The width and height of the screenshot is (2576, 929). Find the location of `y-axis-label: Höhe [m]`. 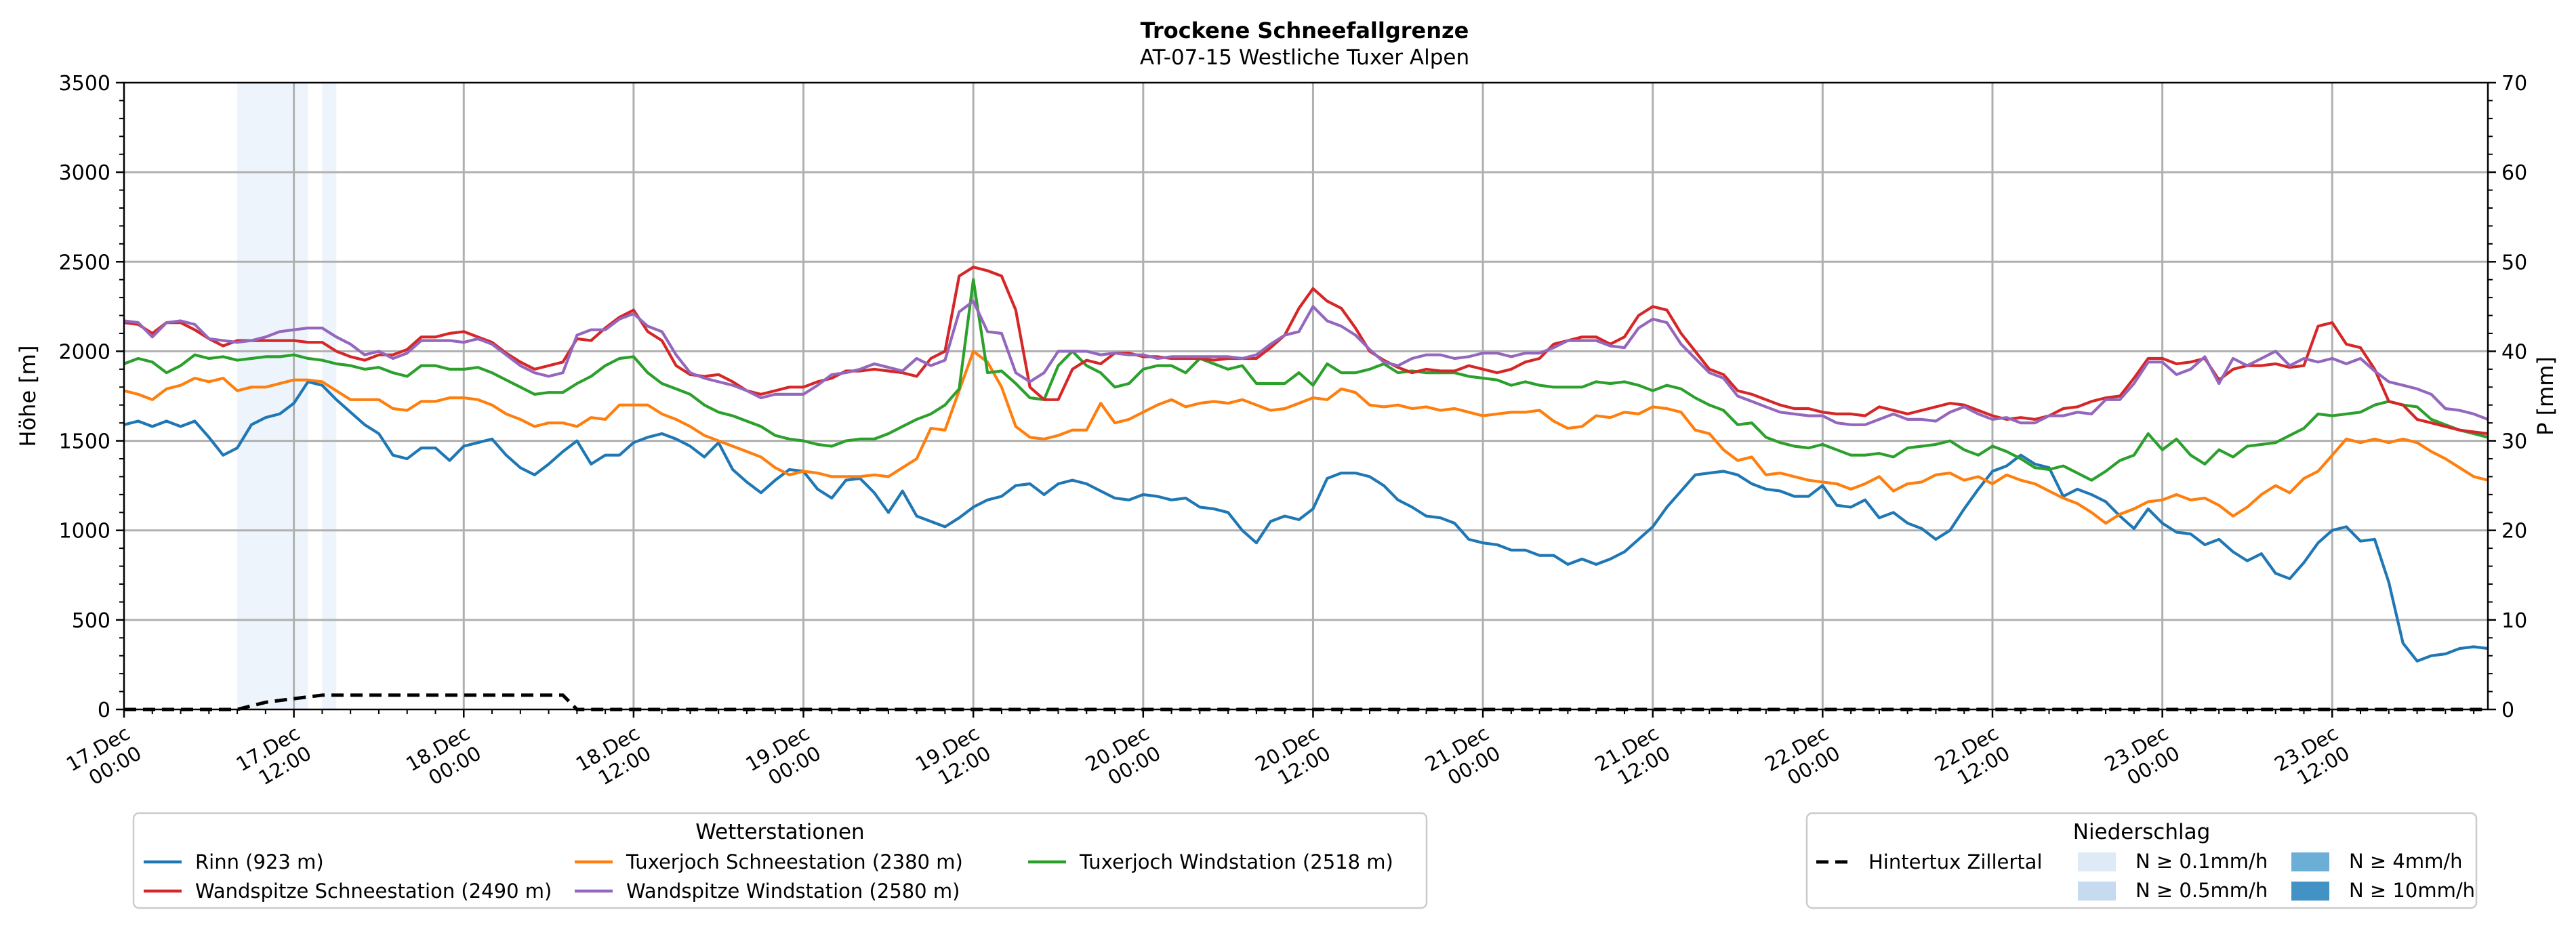

y-axis-label: Höhe [m] is located at coordinates (28, 396).